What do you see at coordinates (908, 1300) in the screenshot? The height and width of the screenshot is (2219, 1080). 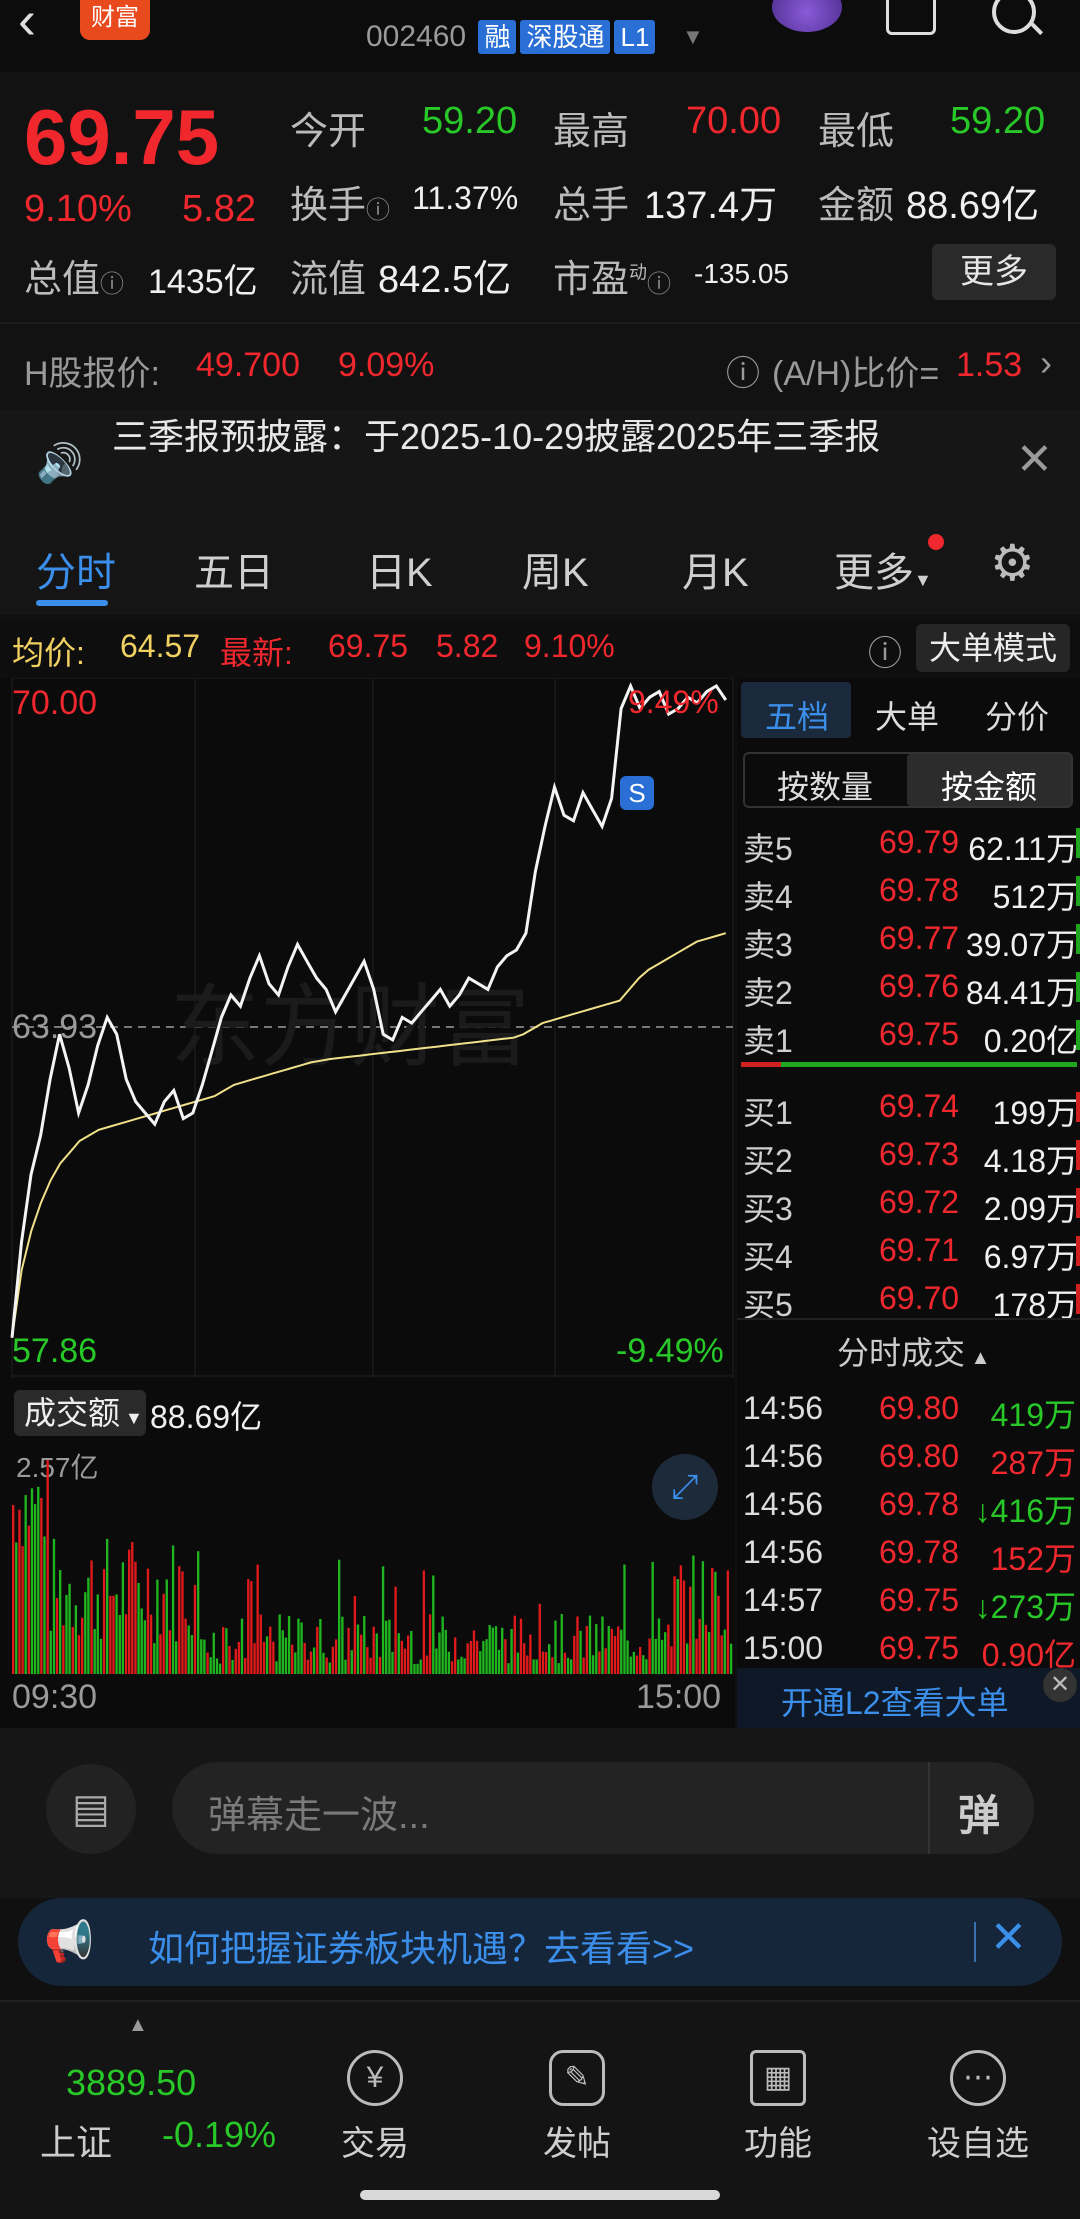 I see `buy-level-row: 买5 69.70 178万` at bounding box center [908, 1300].